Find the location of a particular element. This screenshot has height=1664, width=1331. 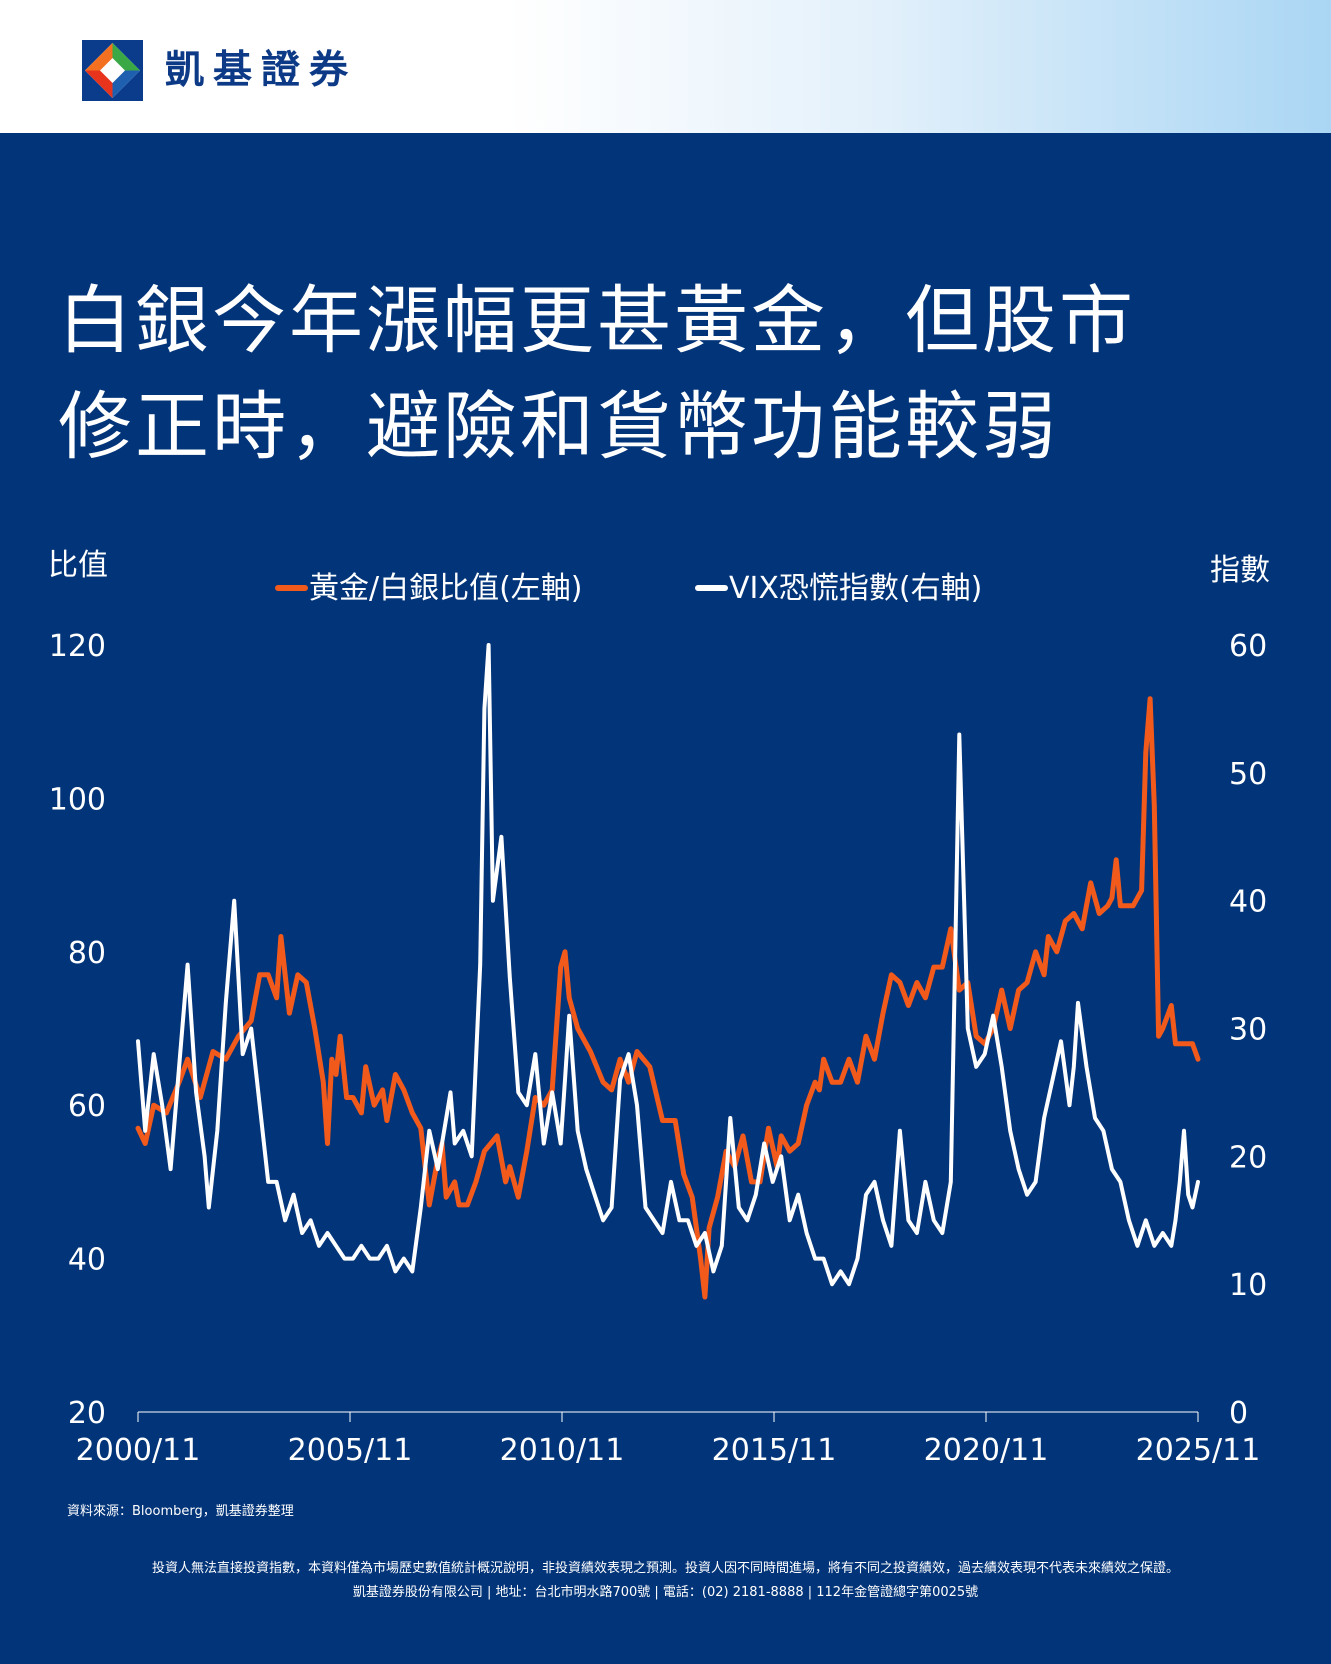

right-tick-label: 60 is located at coordinates (1248, 646).